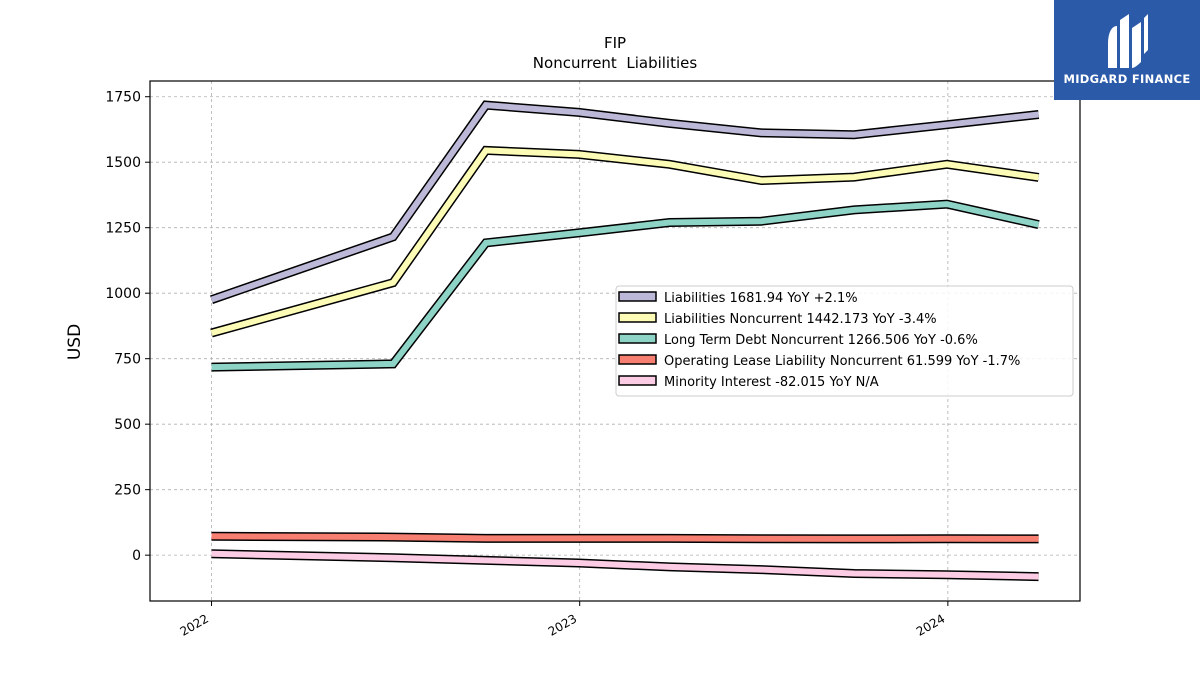 The image size is (1200, 675). Describe the element at coordinates (930, 624) in the screenshot. I see `x-tick-label: 2024` at that location.